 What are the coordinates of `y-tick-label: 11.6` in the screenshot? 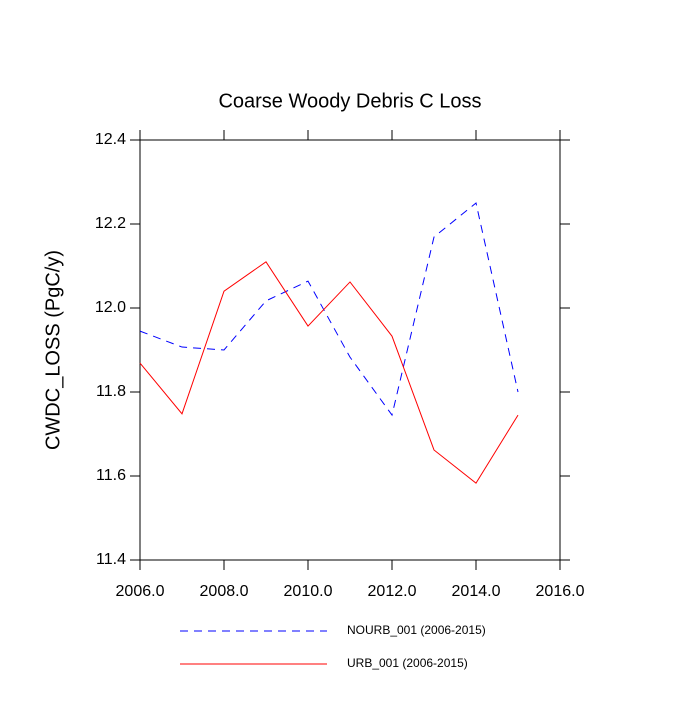 It's located at (111, 475).